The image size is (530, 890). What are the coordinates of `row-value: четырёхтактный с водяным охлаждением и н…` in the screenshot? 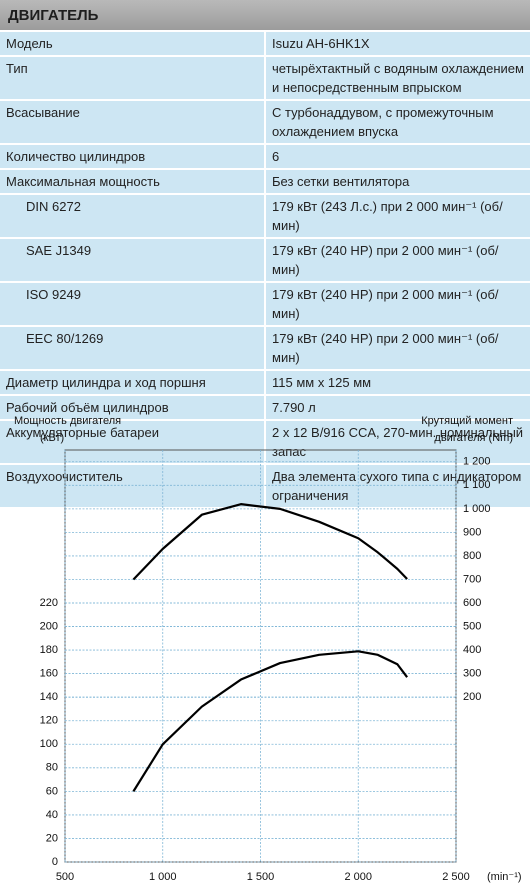 It's located at (397, 78).